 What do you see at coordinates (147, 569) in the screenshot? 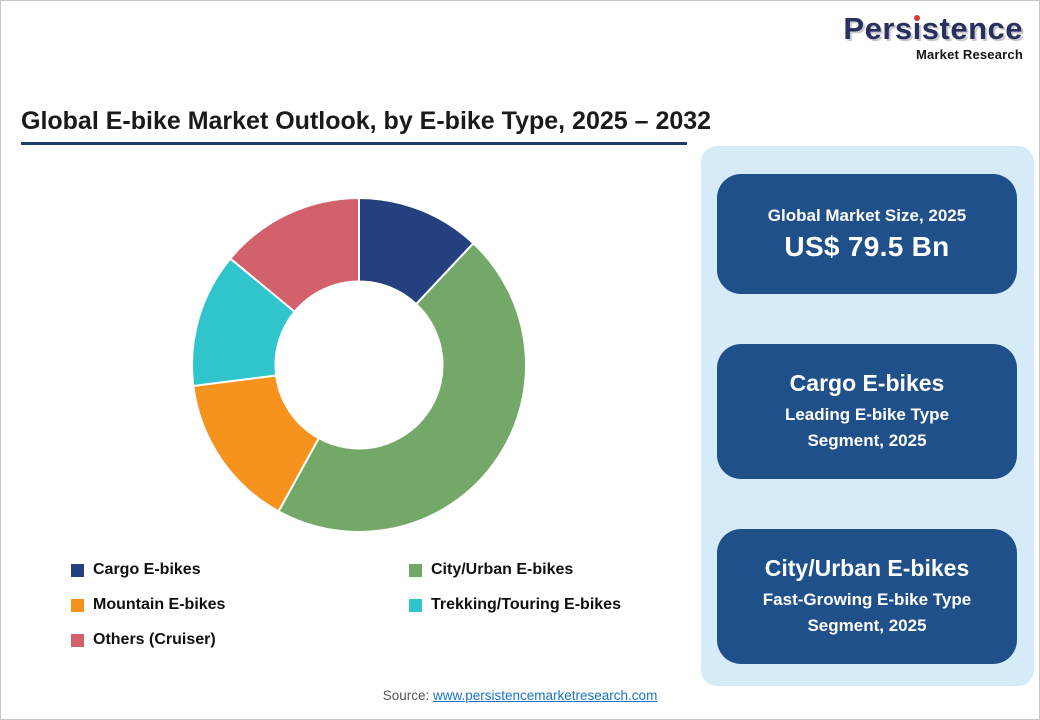
I see `legend-label: Cargo E-bikes` at bounding box center [147, 569].